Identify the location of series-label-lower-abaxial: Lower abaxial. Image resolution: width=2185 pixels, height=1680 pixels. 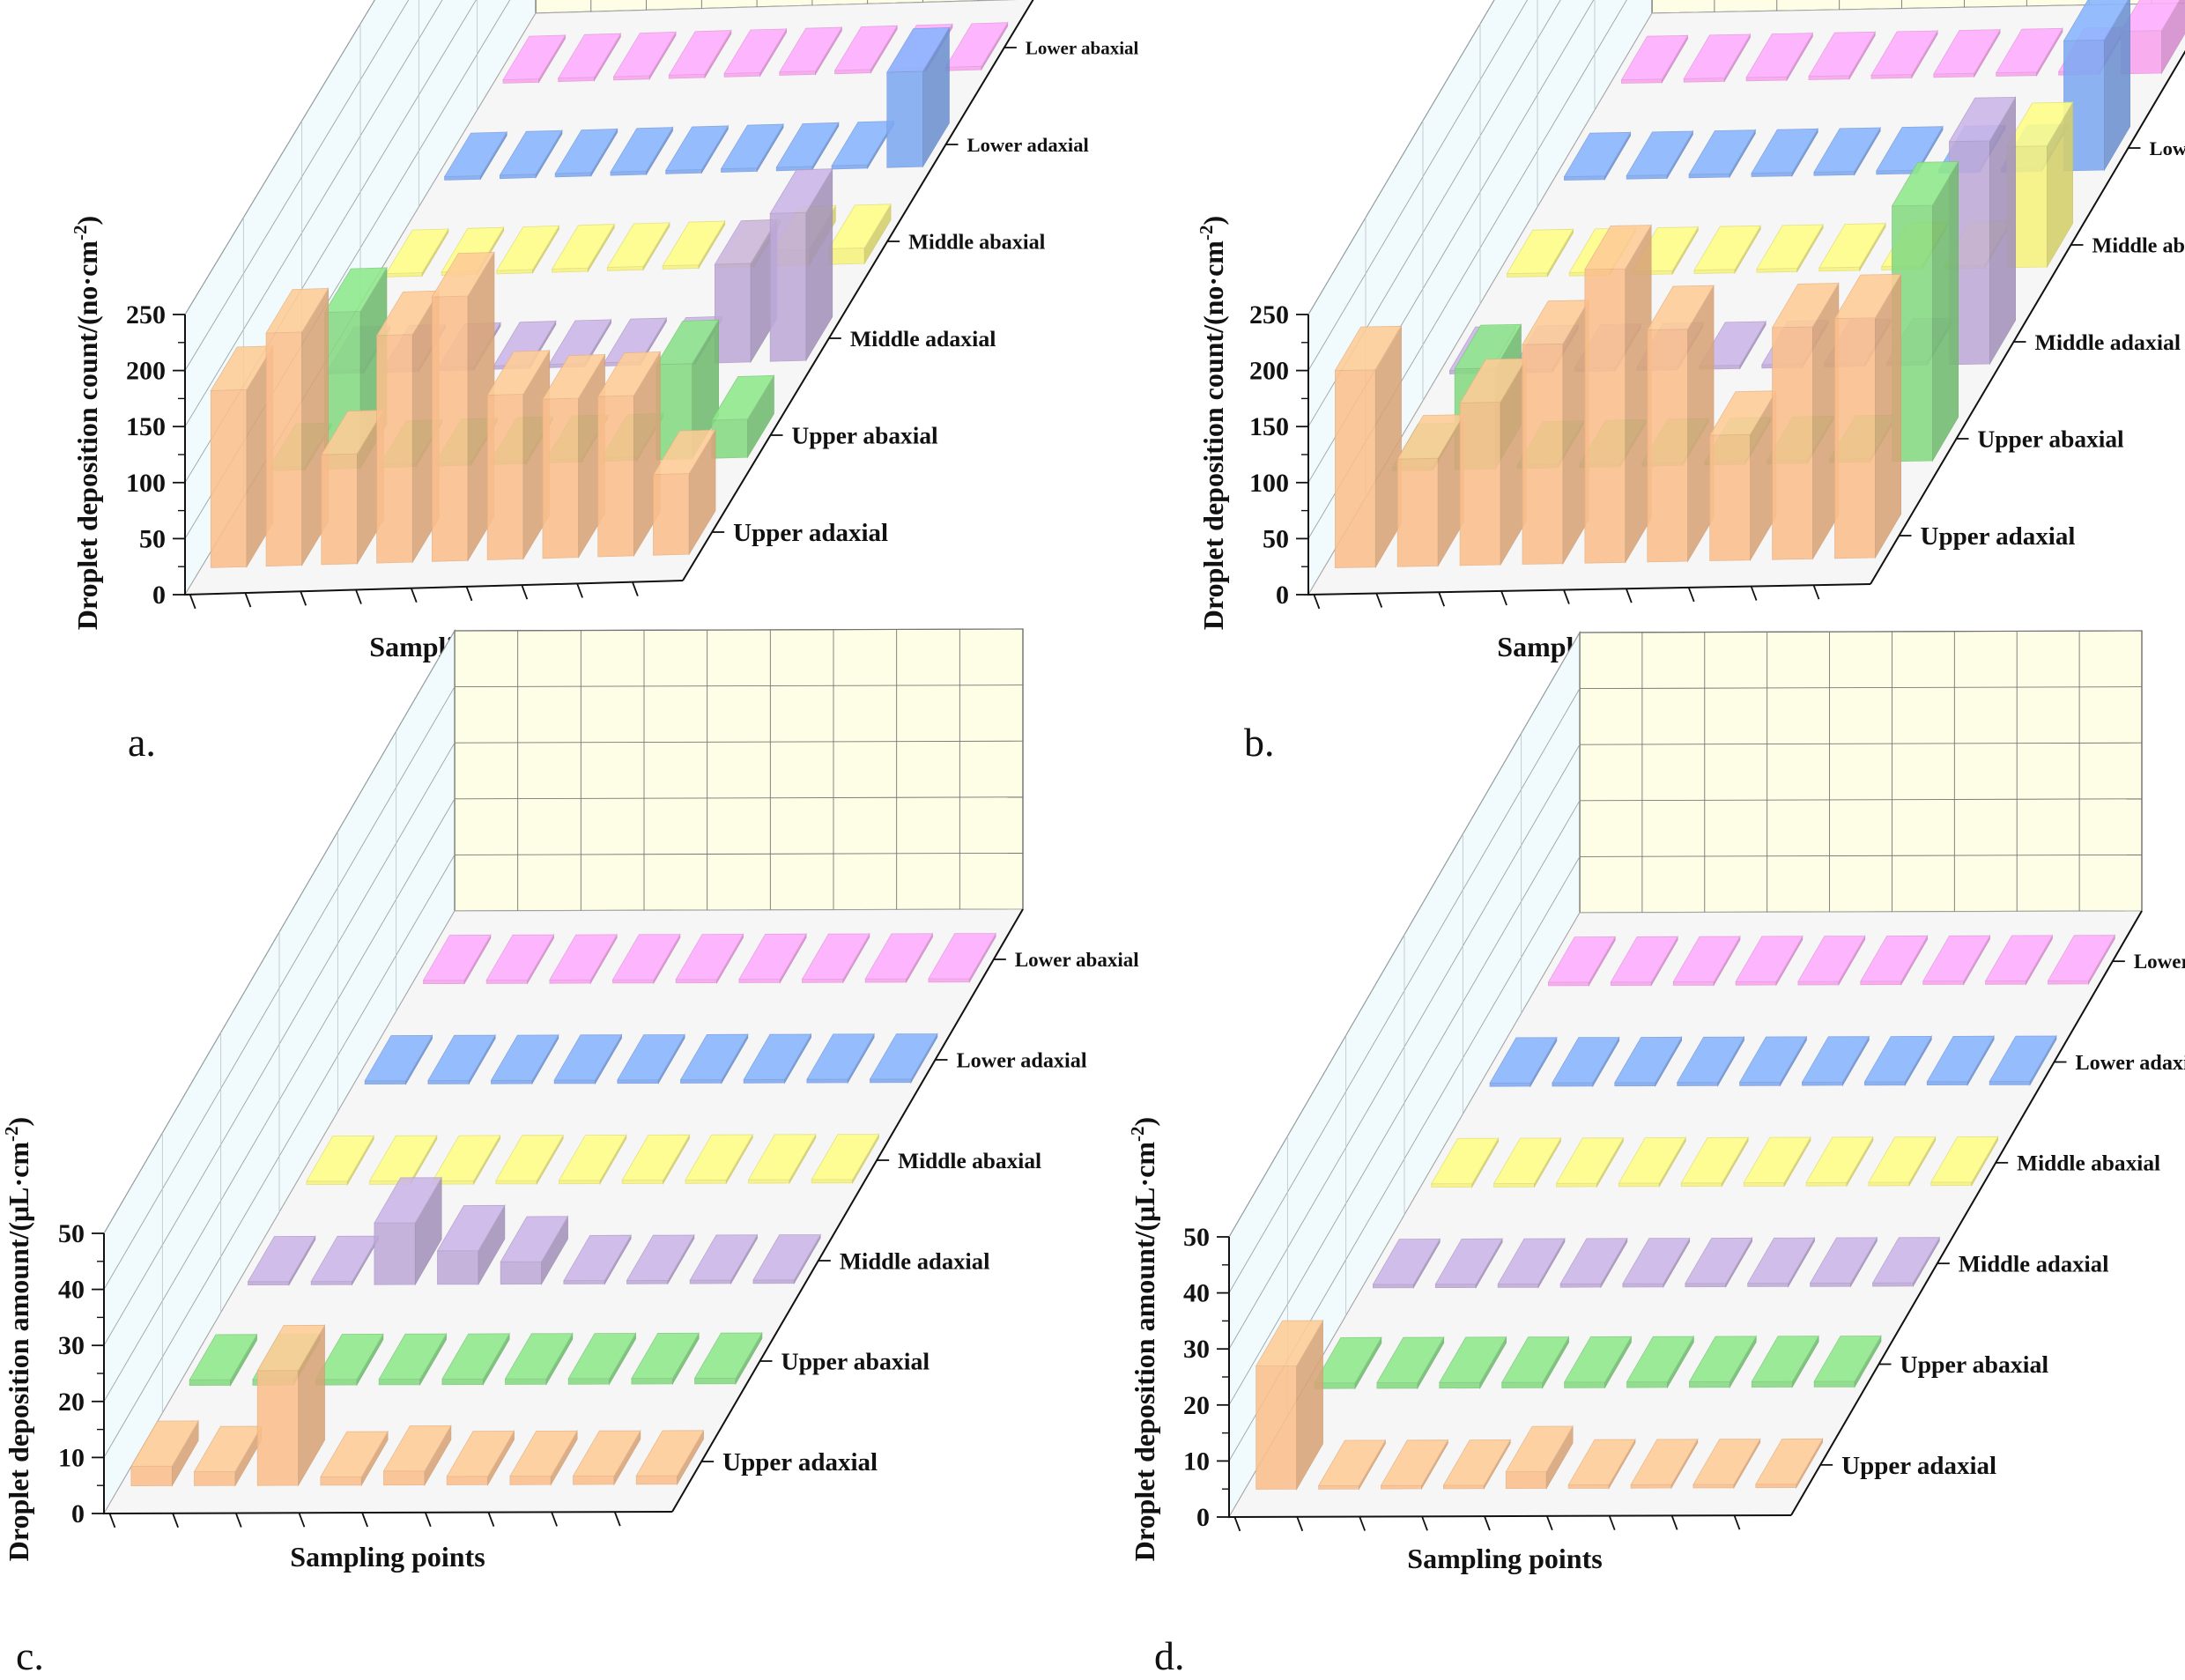
(2159, 962).